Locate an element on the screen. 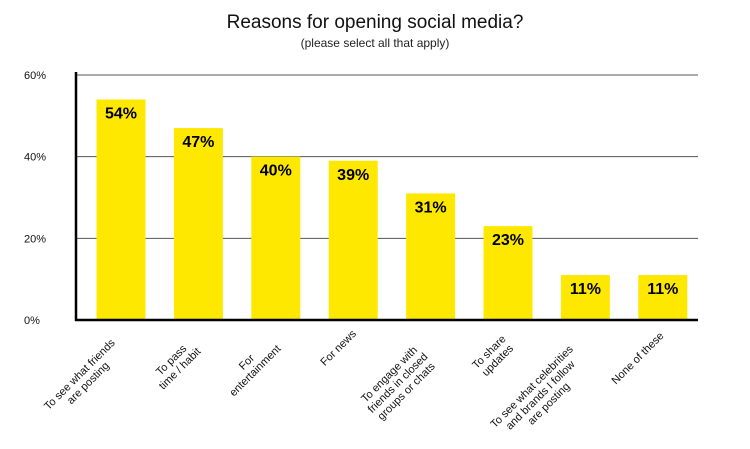 The width and height of the screenshot is (750, 449). x-tick-label: None of these is located at coordinates (638, 358).